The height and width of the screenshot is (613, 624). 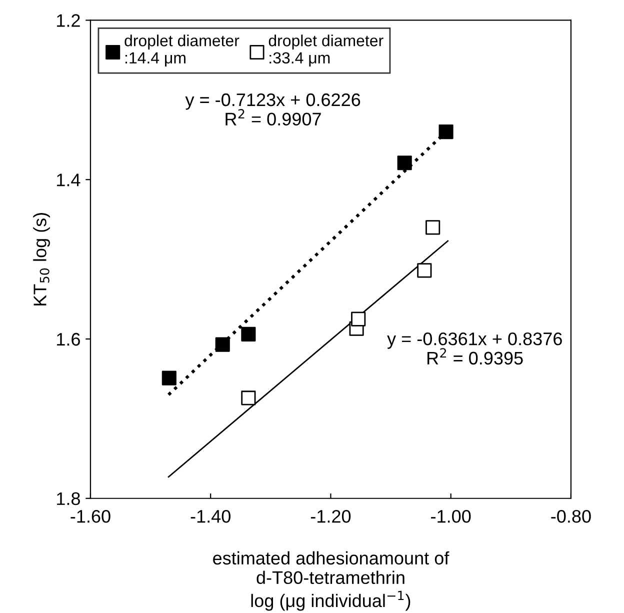 I want to click on x-tick-label: -1.40, so click(x=210, y=516).